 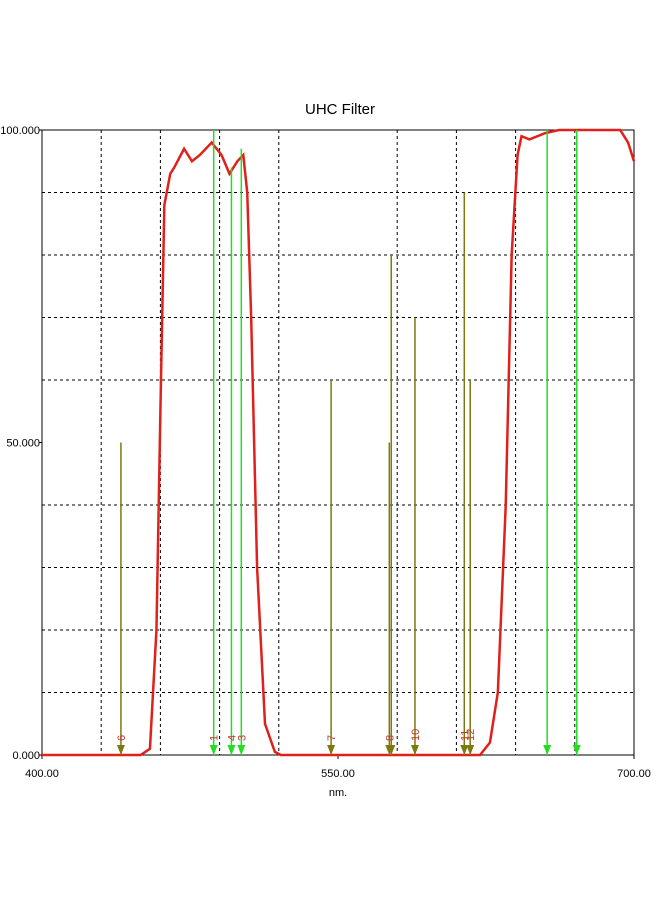 What do you see at coordinates (416, 735) in the screenshot?
I see `marker-label: 10` at bounding box center [416, 735].